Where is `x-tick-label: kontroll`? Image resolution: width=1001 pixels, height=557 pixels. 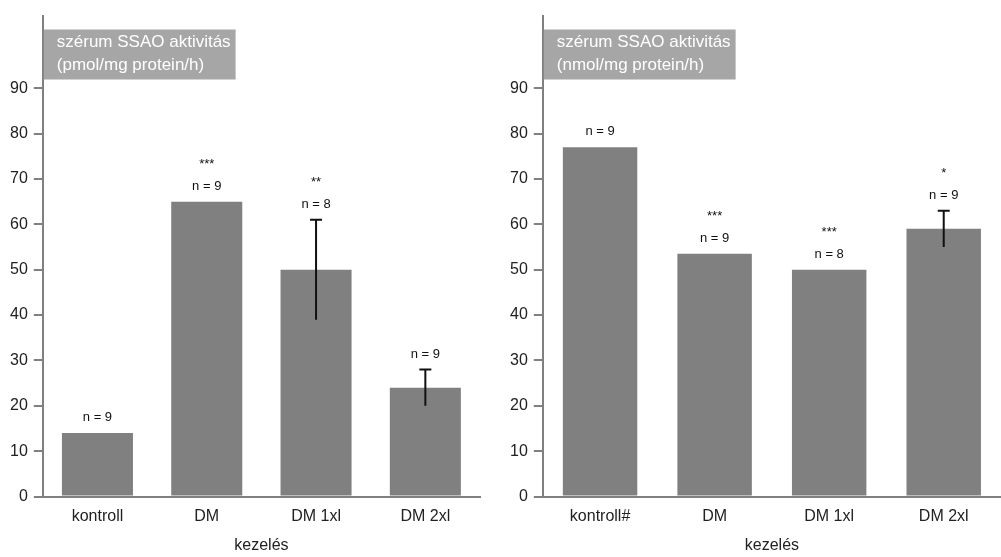
x-tick-label: kontroll is located at coordinates (97, 515).